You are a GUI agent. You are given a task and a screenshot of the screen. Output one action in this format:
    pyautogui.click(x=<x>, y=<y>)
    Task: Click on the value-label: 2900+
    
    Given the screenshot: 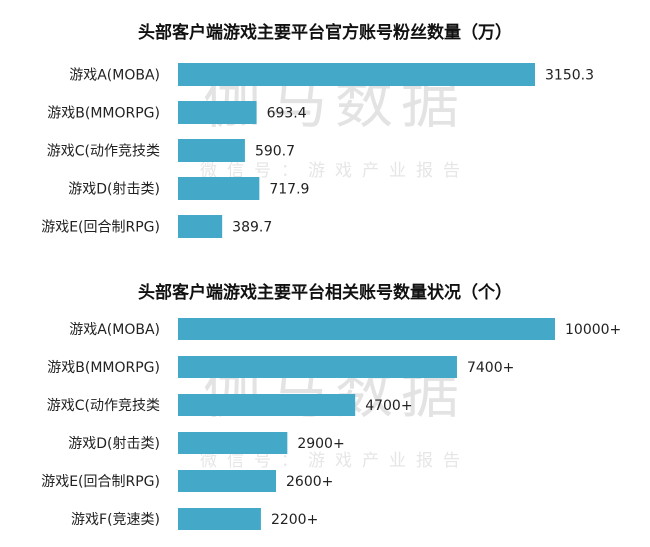 What is the action you would take?
    pyautogui.click(x=320, y=444)
    